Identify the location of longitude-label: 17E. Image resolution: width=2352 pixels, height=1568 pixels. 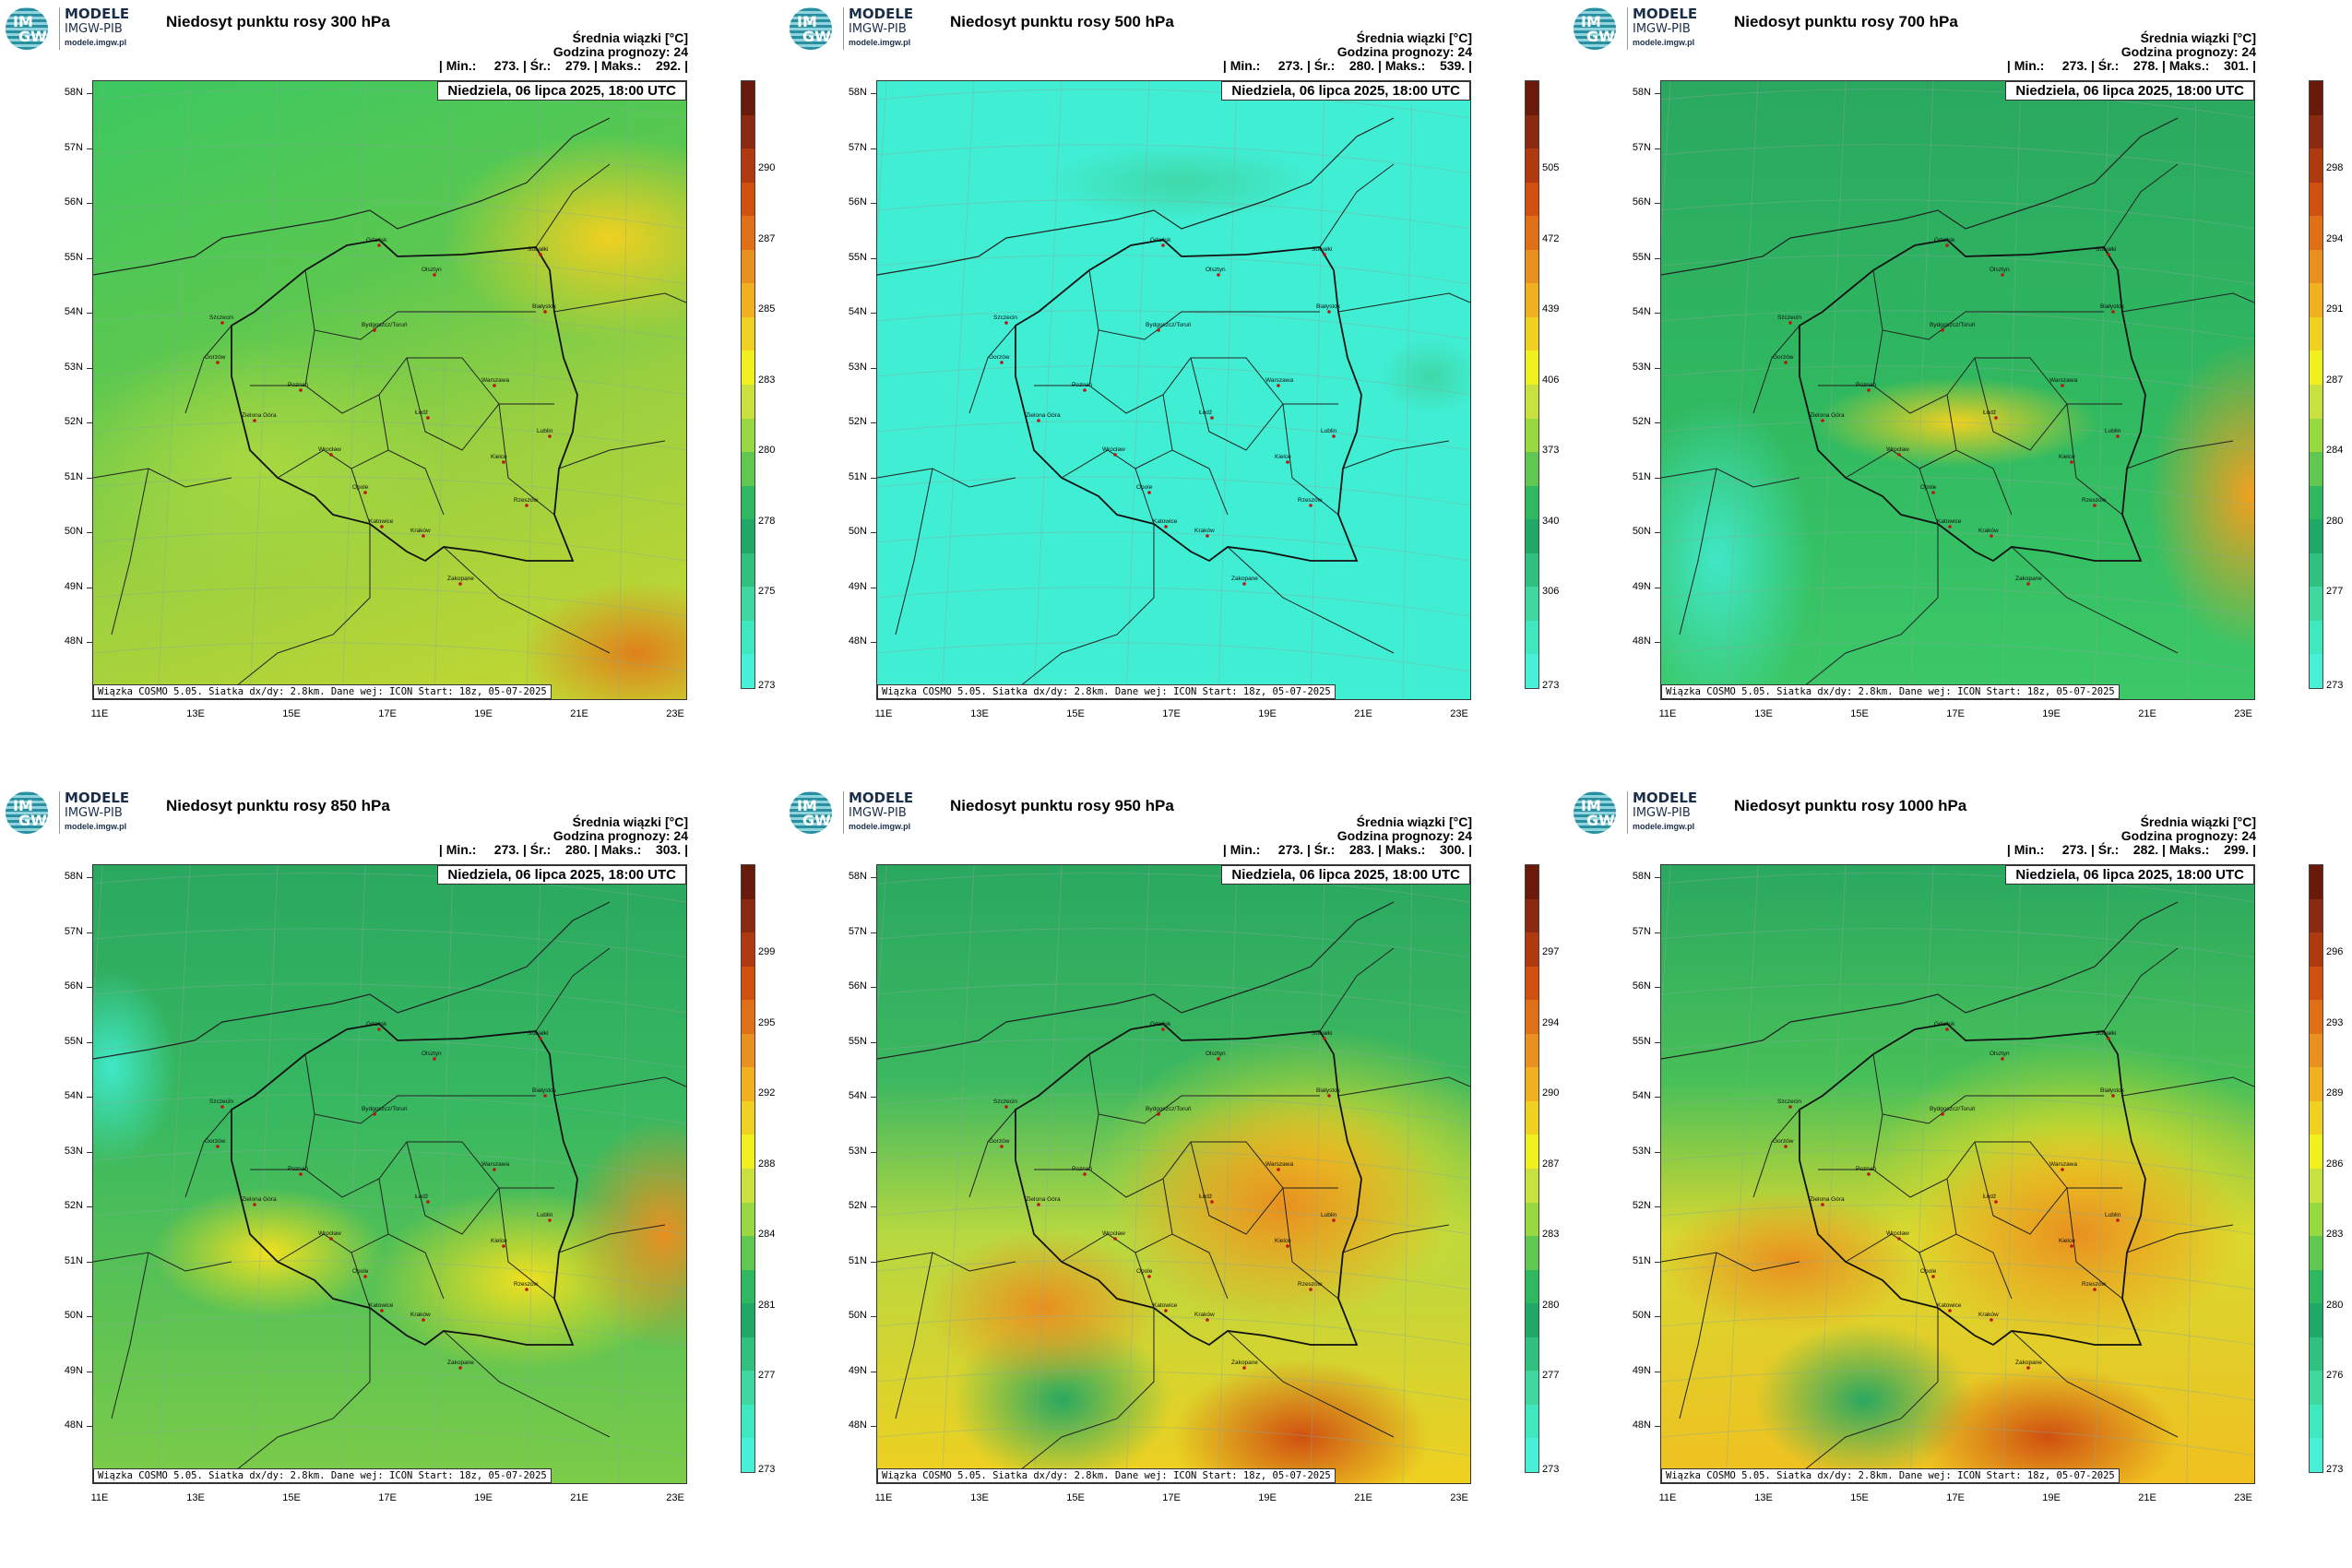
(1171, 713).